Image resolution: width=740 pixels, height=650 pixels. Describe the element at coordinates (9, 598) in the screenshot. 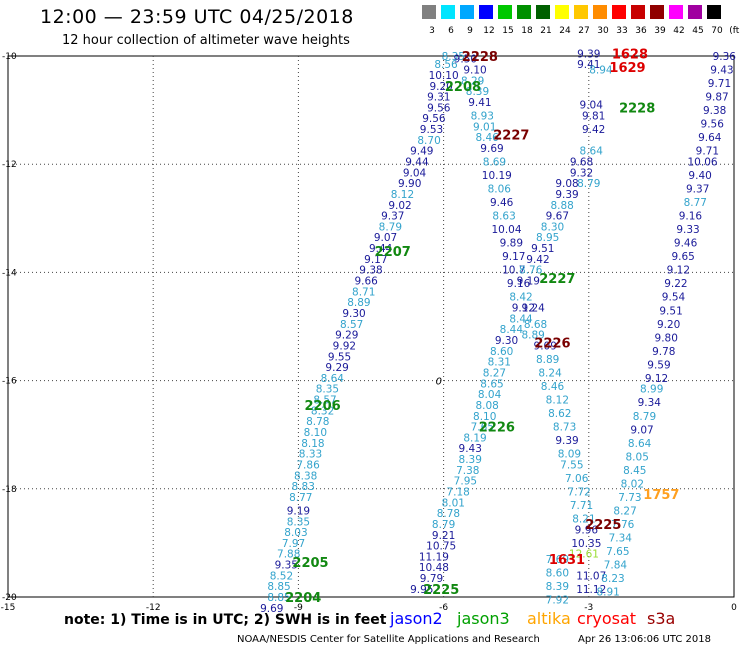

I see `y-tick-label: -20` at that location.